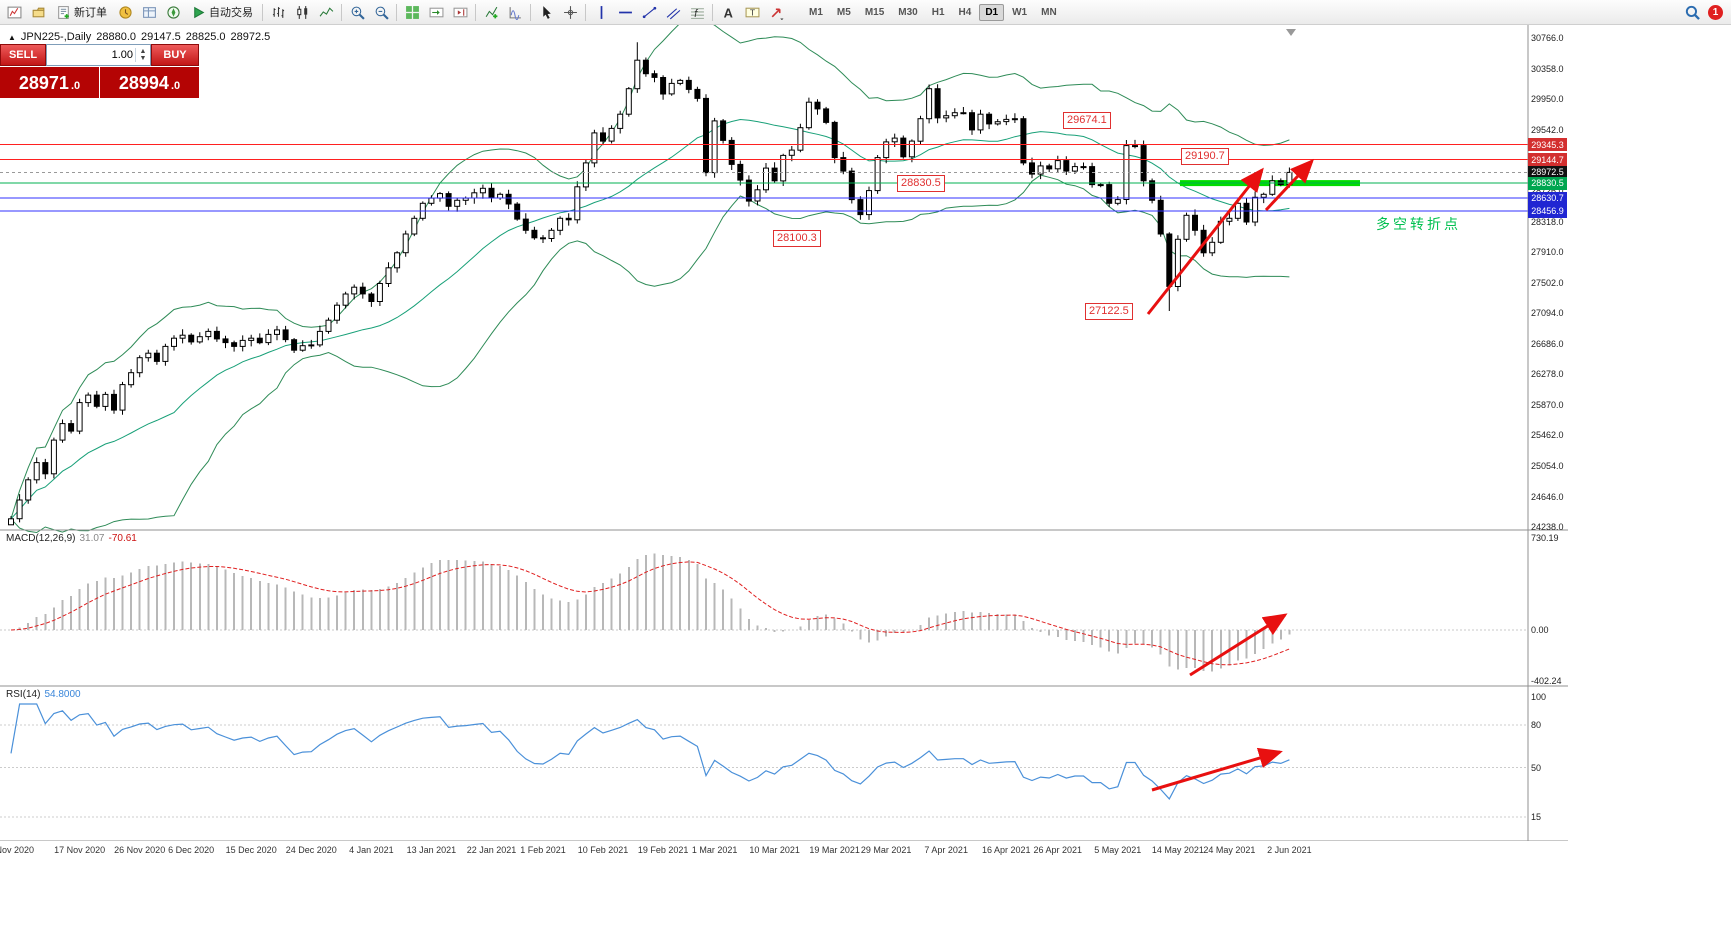 The height and width of the screenshot is (951, 1731). Describe the element at coordinates (1692, 12) in the screenshot. I see `search-button` at that location.